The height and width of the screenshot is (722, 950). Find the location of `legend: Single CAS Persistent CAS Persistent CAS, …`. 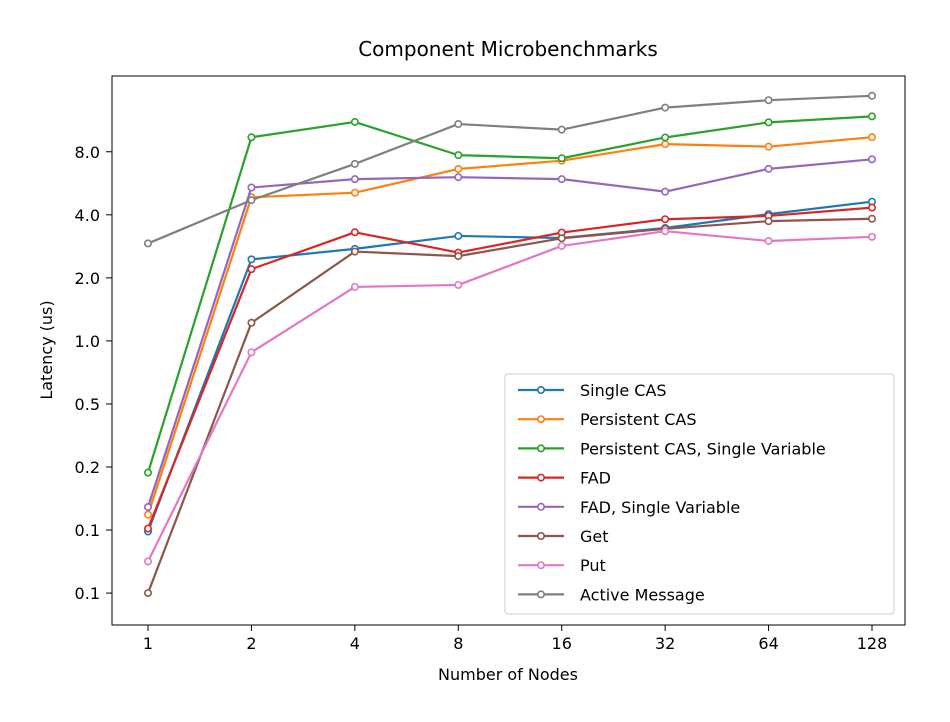

legend: Single CAS Persistent CAS Persistent CAS, … is located at coordinates (699, 494).